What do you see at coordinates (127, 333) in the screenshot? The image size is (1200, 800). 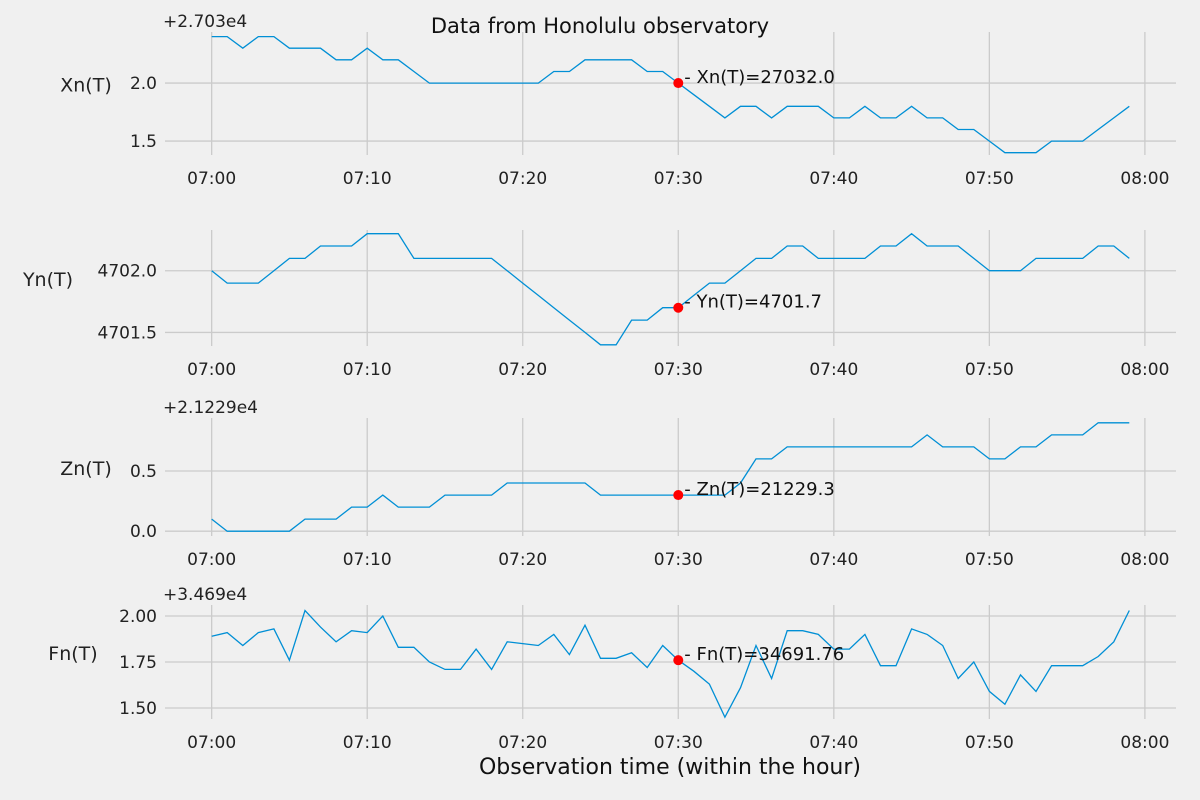 I see `y-tick-label: 4701.5` at bounding box center [127, 333].